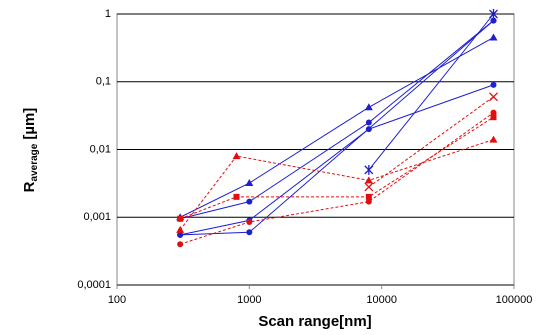  Describe the element at coordinates (29, 186) in the screenshot. I see `y-label-main: R` at that location.